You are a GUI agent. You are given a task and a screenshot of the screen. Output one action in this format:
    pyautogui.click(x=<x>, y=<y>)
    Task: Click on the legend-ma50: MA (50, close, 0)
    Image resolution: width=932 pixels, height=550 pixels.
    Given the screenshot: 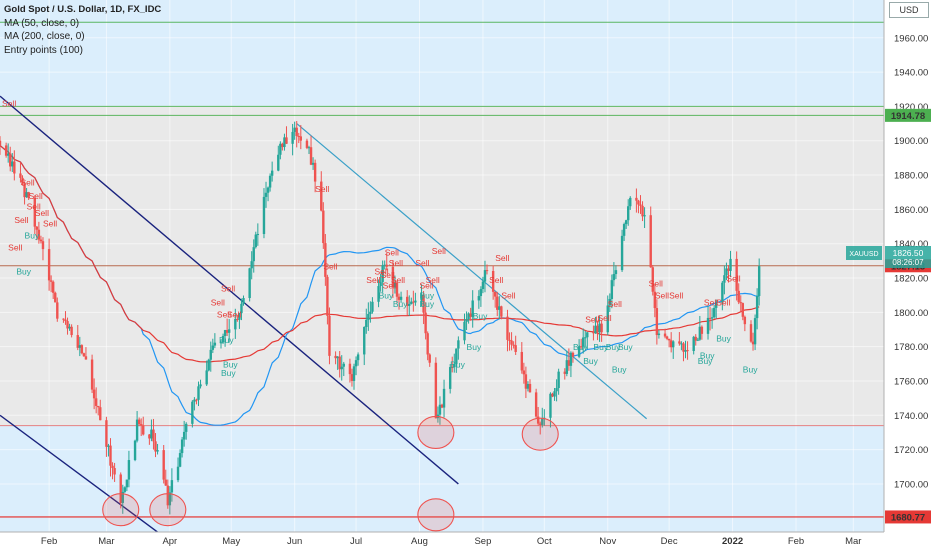 What is the action you would take?
    pyautogui.click(x=42, y=23)
    